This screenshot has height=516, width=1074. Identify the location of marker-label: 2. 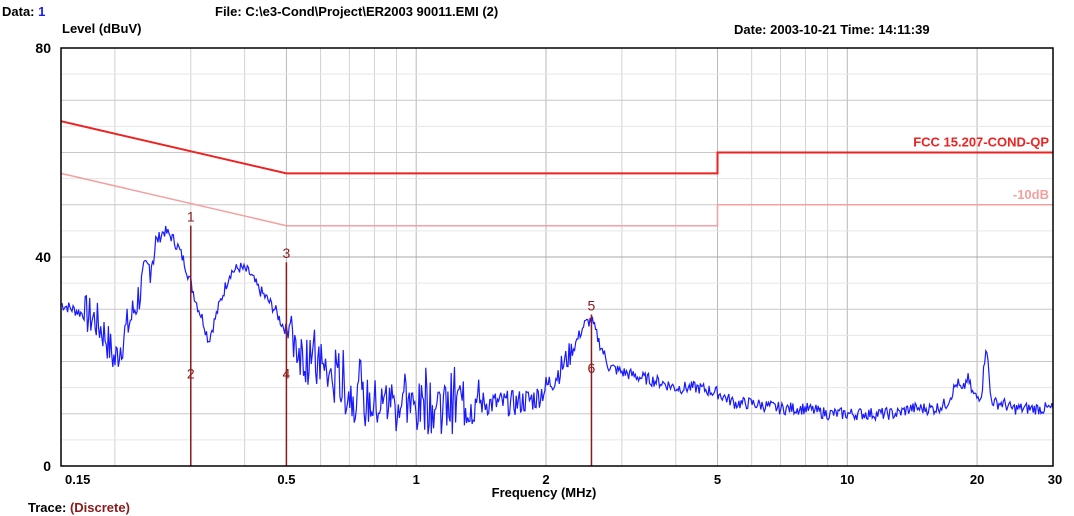
(191, 373).